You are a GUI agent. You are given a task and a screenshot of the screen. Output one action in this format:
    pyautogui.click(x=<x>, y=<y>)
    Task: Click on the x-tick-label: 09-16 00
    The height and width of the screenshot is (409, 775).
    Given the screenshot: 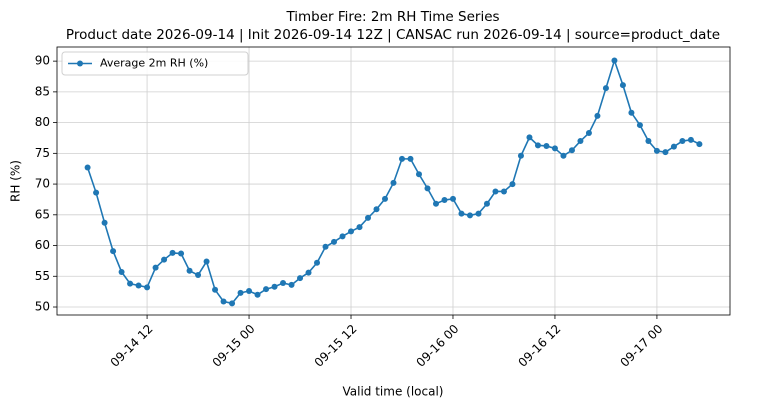 What is the action you would take?
    pyautogui.click(x=438, y=346)
    